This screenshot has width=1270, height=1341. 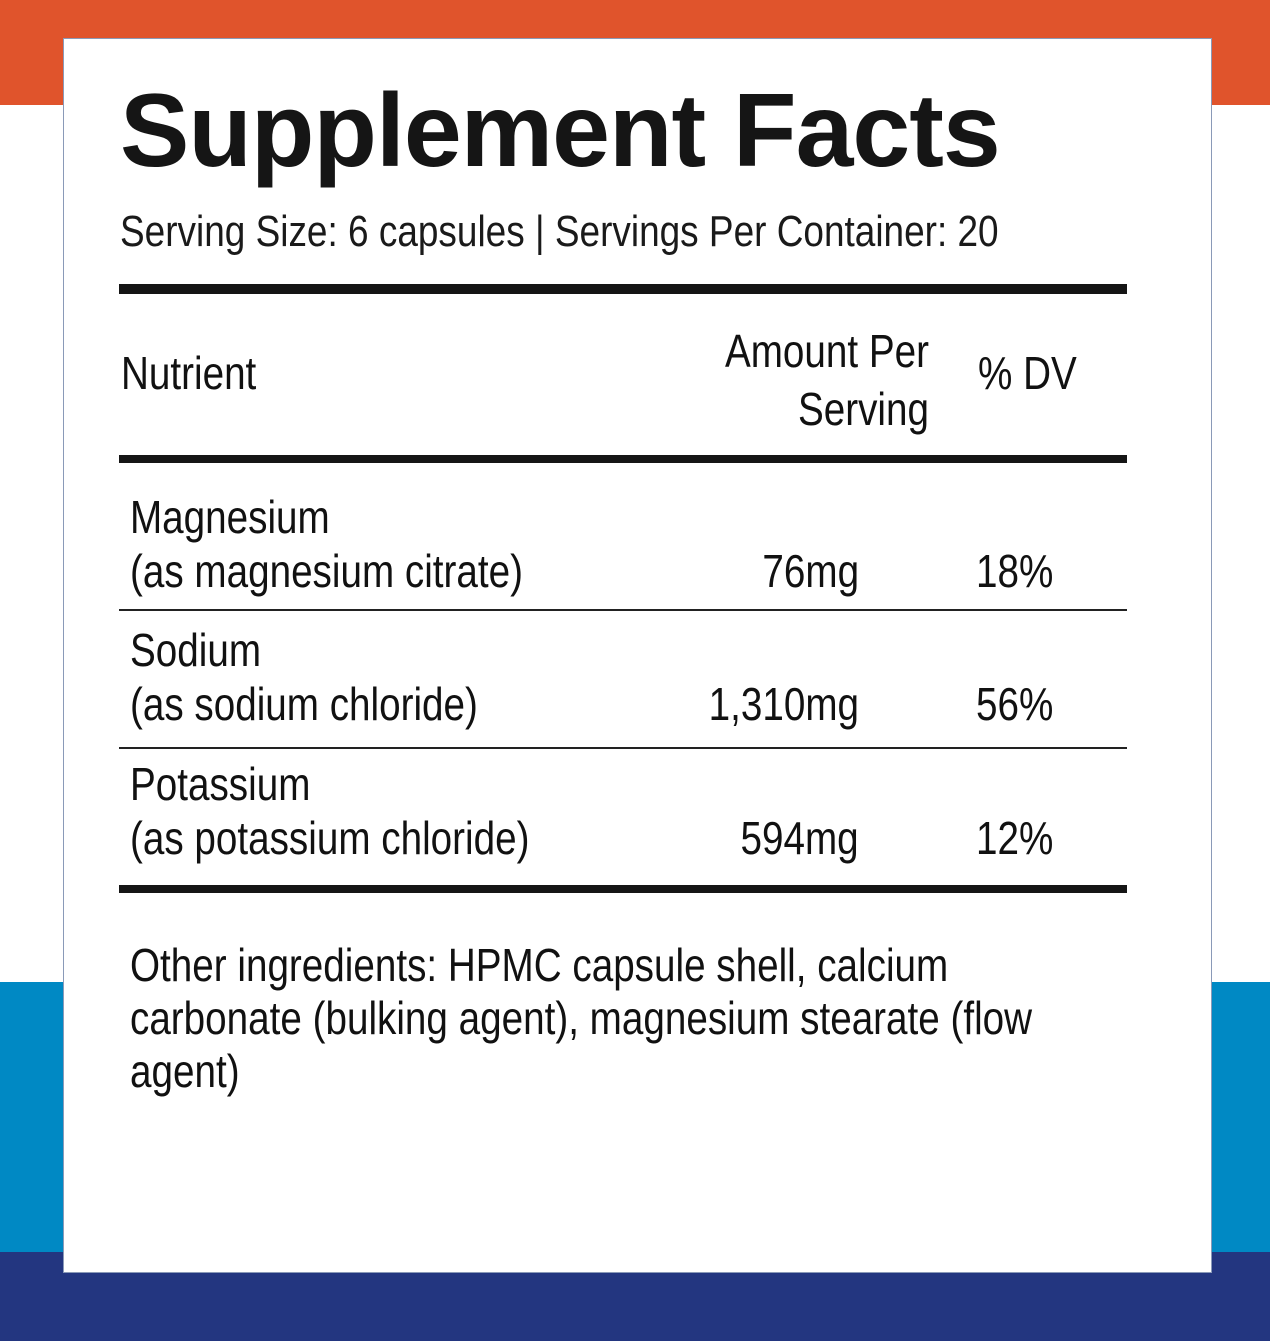 What do you see at coordinates (810, 571) in the screenshot?
I see `nutrient-amount: 76mg` at bounding box center [810, 571].